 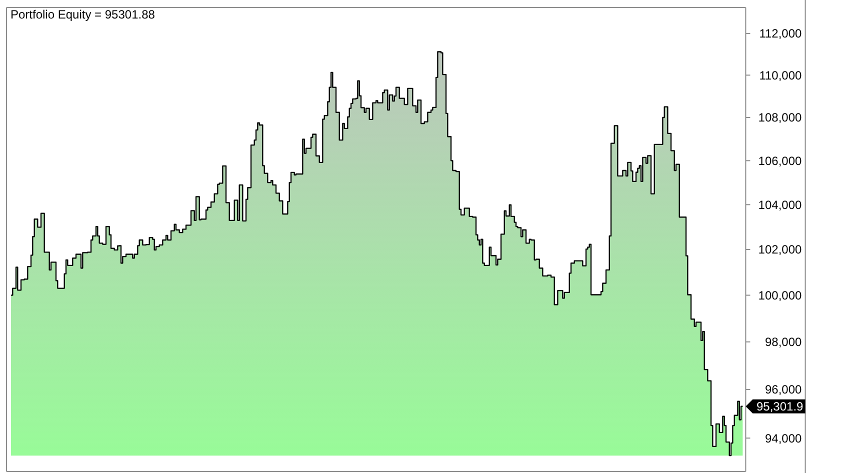 I want to click on y-tick-label: 96,000, so click(x=783, y=389).